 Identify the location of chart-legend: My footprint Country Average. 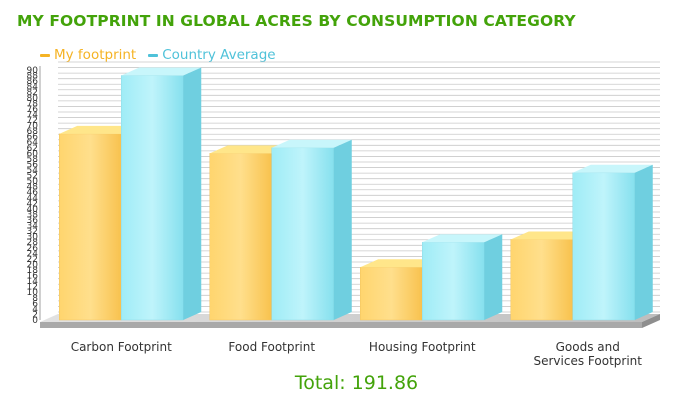
(164, 55).